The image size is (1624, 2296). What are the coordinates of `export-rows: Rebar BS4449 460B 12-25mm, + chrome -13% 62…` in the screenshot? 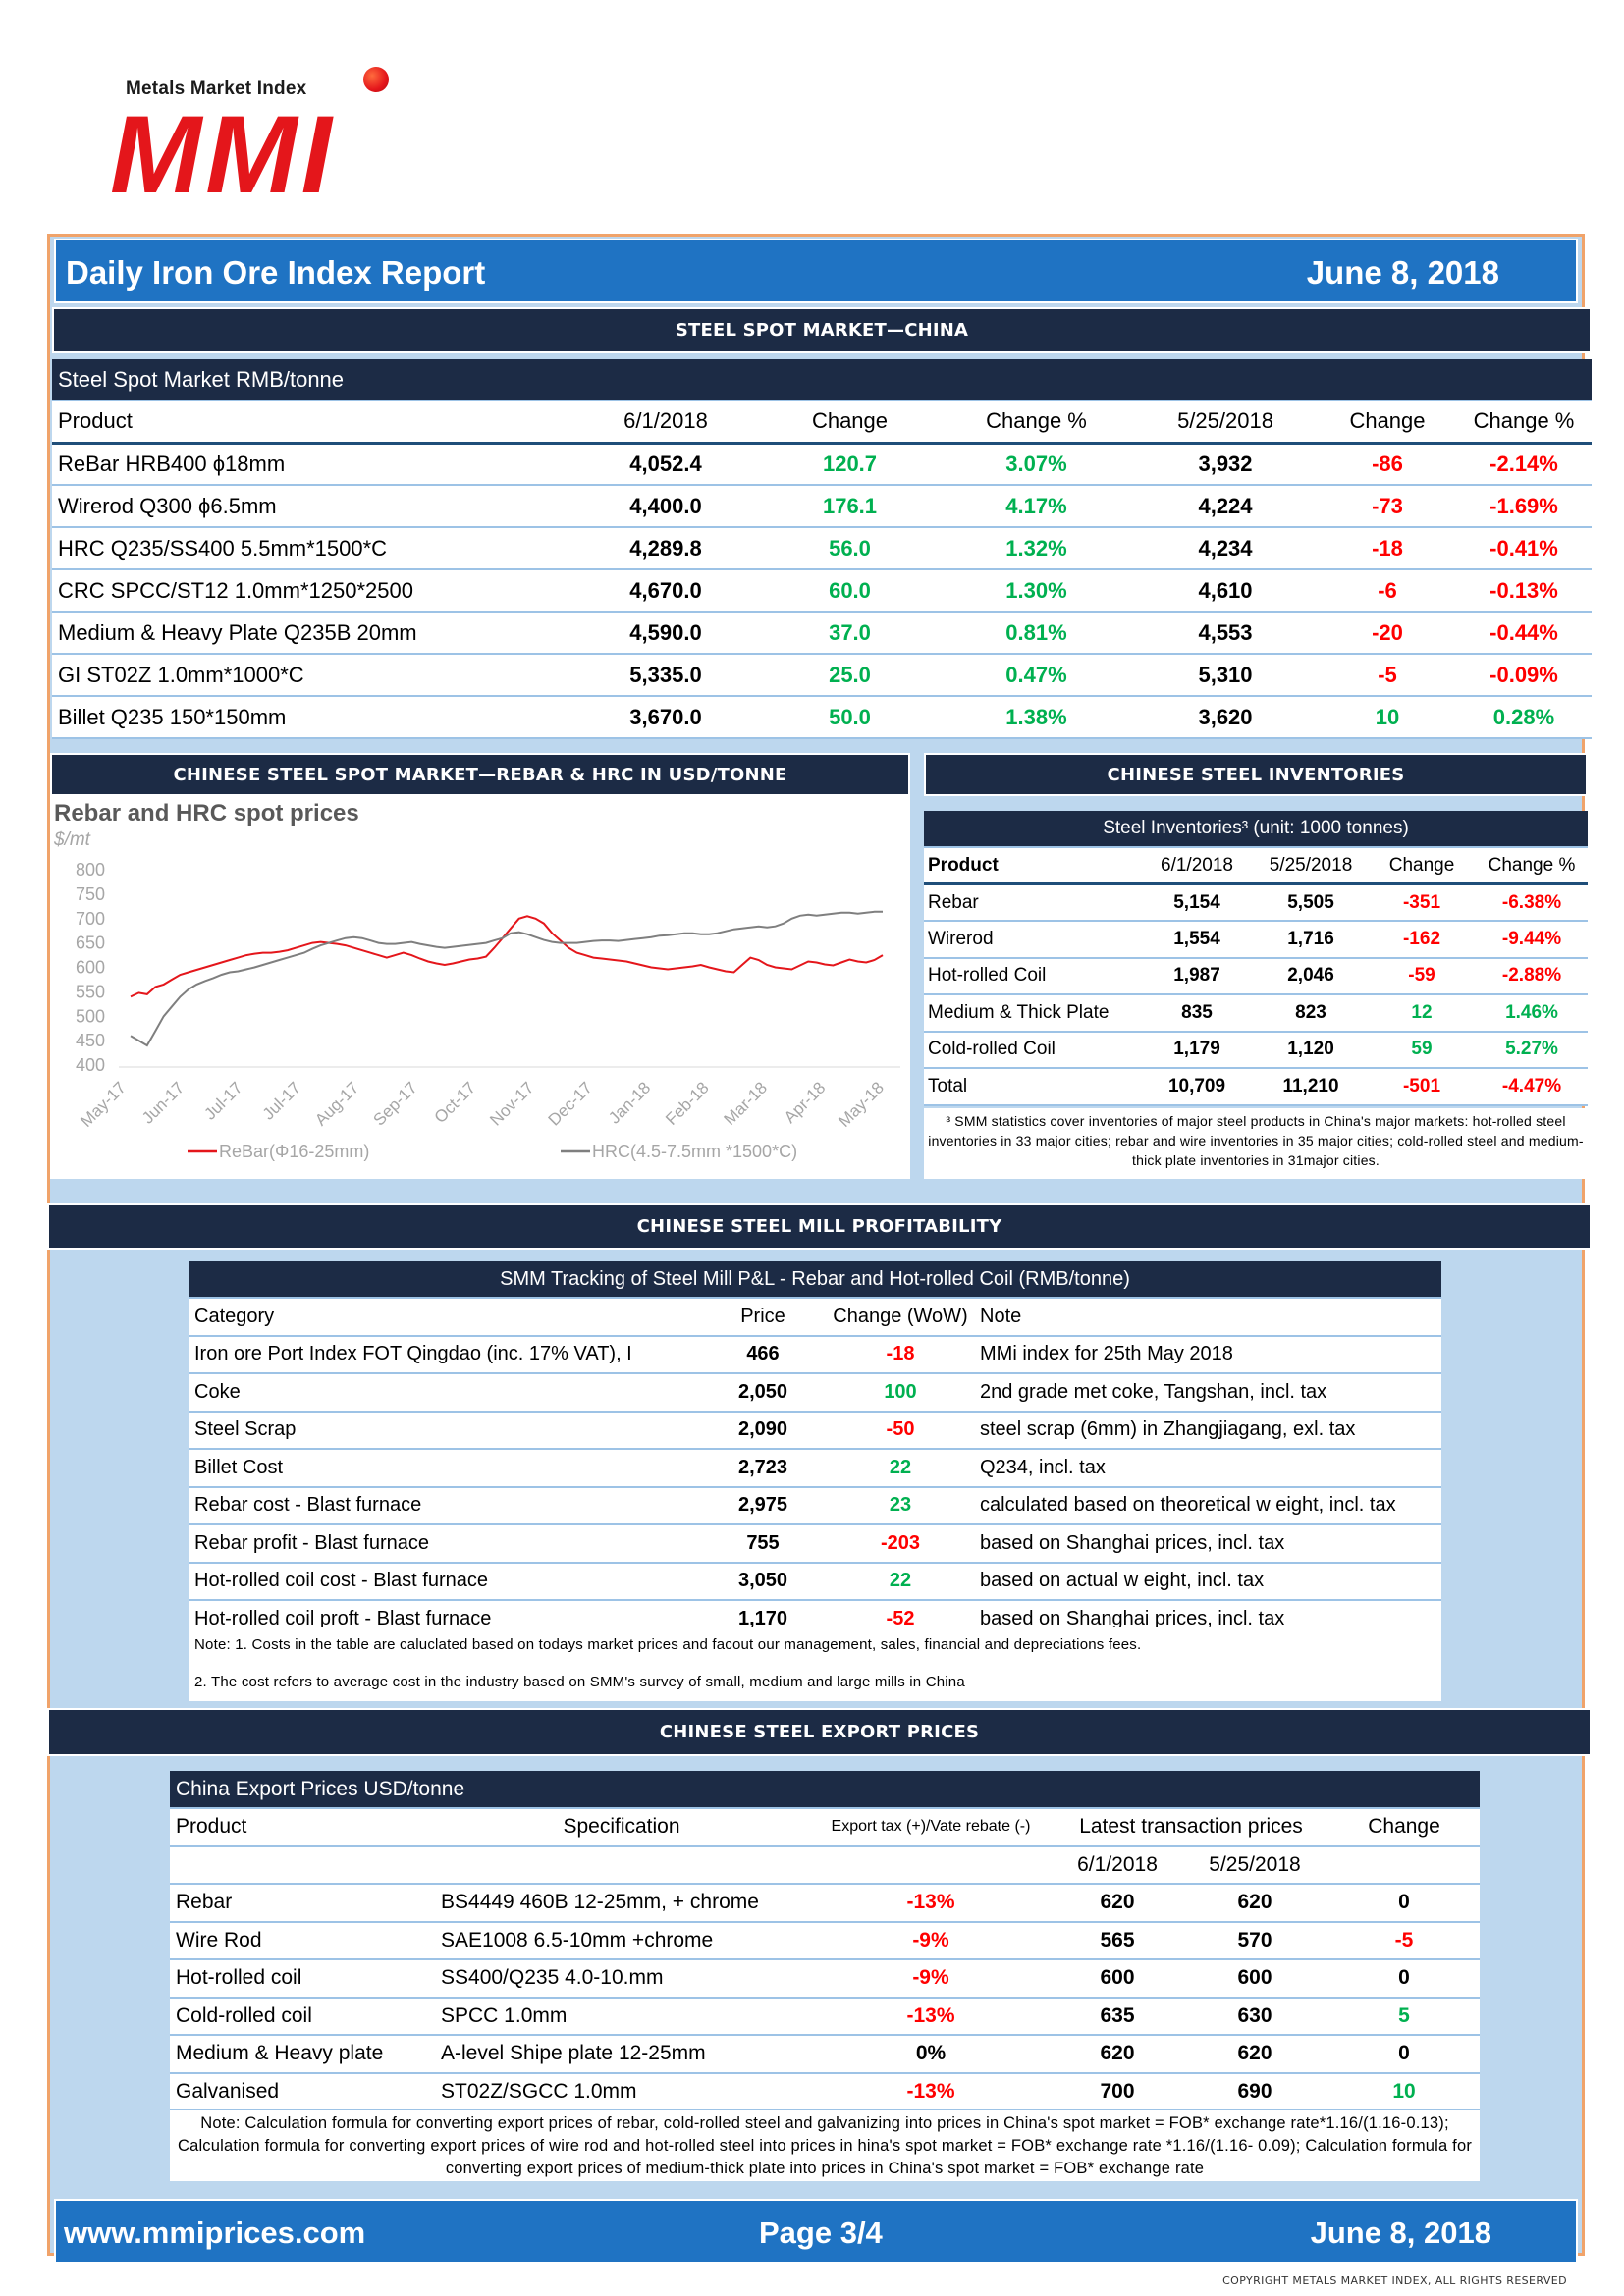 It's located at (825, 1997).